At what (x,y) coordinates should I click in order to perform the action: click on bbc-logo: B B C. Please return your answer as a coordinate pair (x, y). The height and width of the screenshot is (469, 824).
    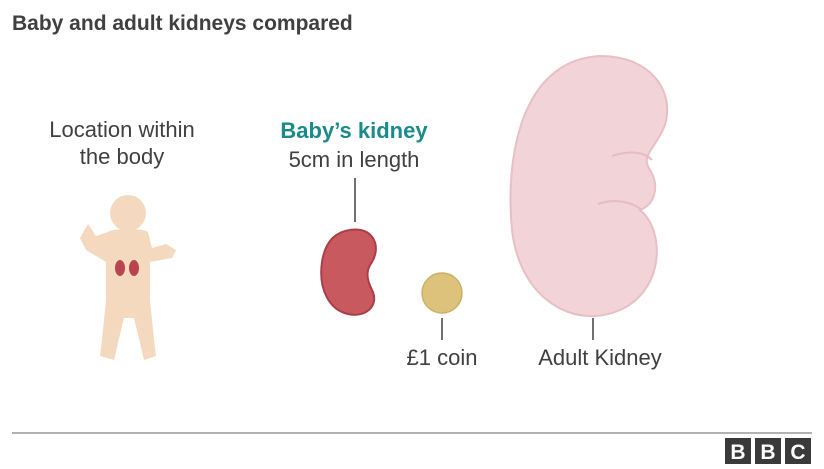
    Looking at the image, I should click on (768, 451).